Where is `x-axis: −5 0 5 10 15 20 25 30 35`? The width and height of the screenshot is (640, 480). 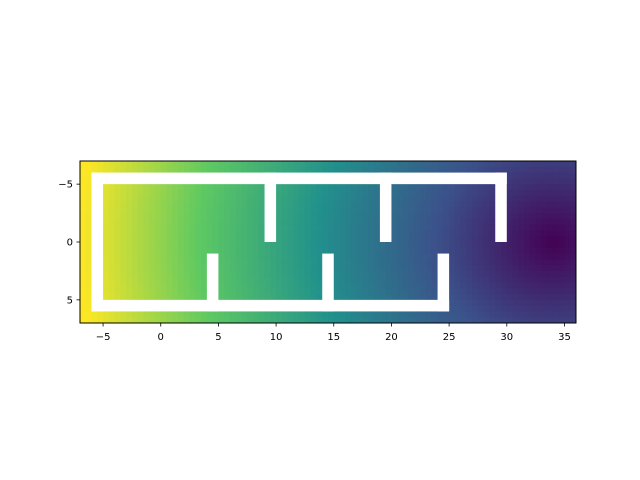
x-axis: −5 0 5 10 15 20 25 30 35 is located at coordinates (333, 333).